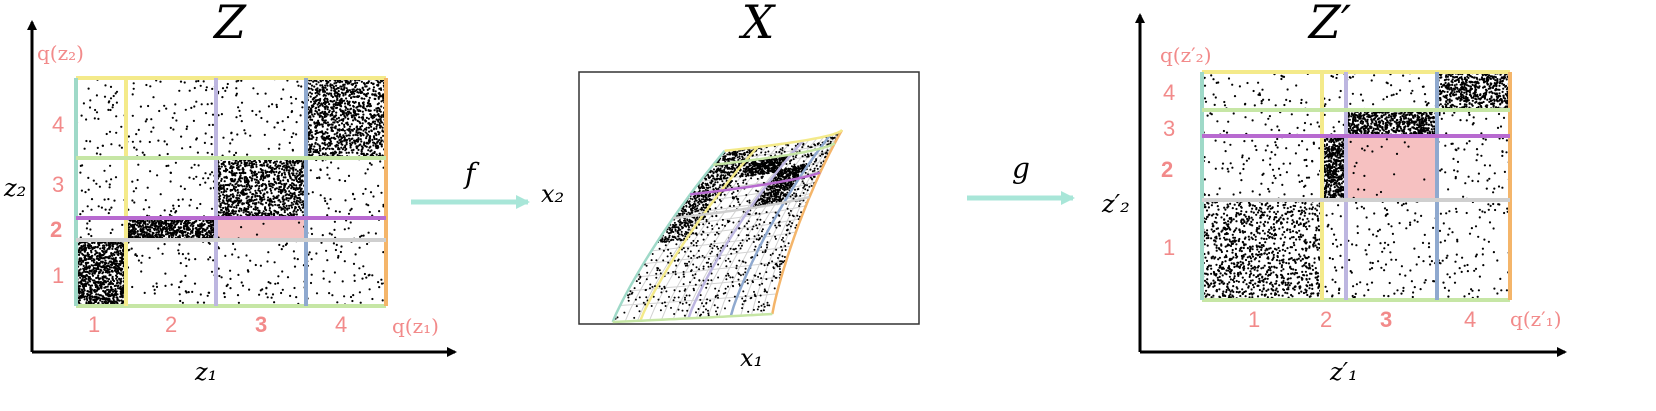  I want to click on left-y-axis-label: z₂, so click(14, 188).